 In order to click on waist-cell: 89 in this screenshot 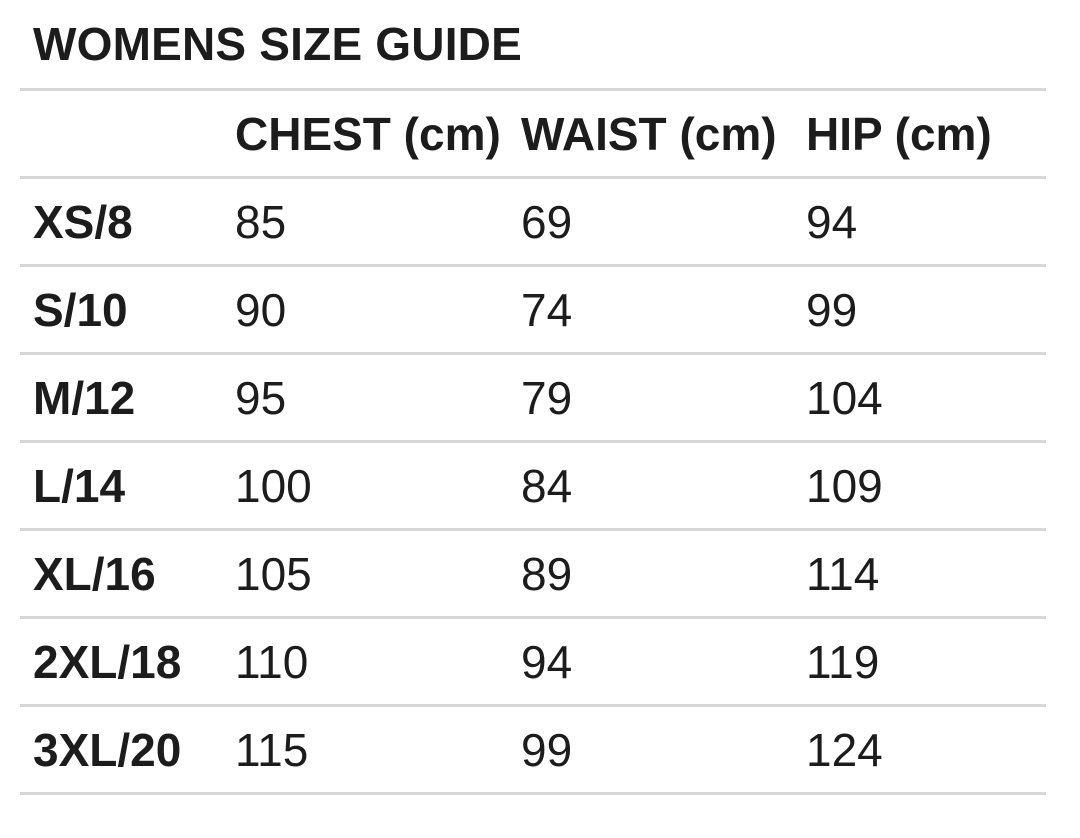, I will do `click(547, 573)`.